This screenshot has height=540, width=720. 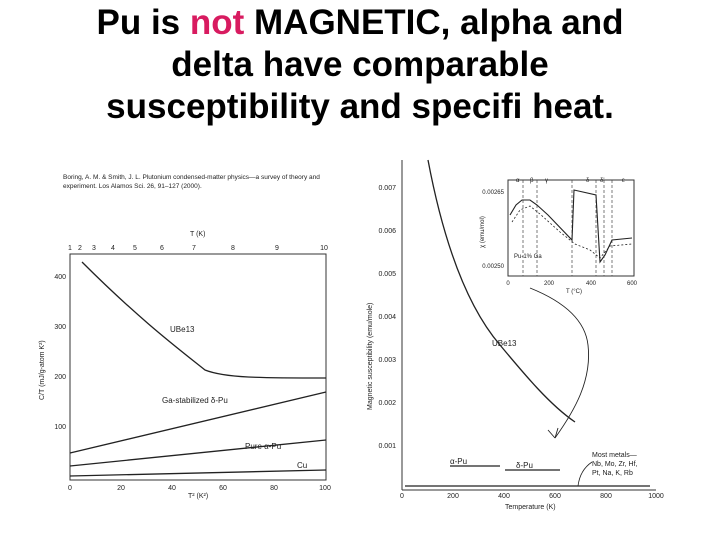 I want to click on title-line-2: delta have comparable, so click(x=360, y=64).